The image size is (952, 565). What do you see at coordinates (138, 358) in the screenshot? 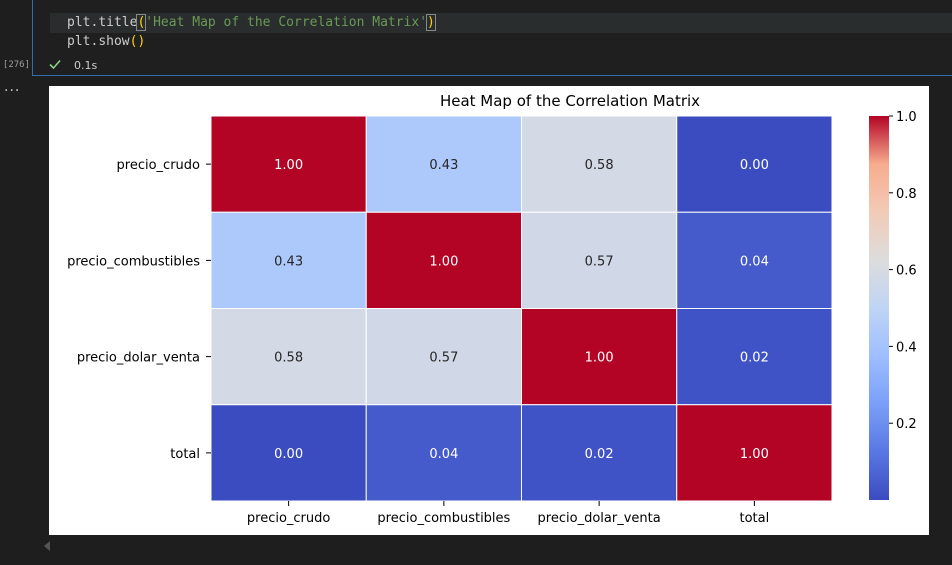
I see `y-tick-label: precio_dolar_venta` at bounding box center [138, 358].